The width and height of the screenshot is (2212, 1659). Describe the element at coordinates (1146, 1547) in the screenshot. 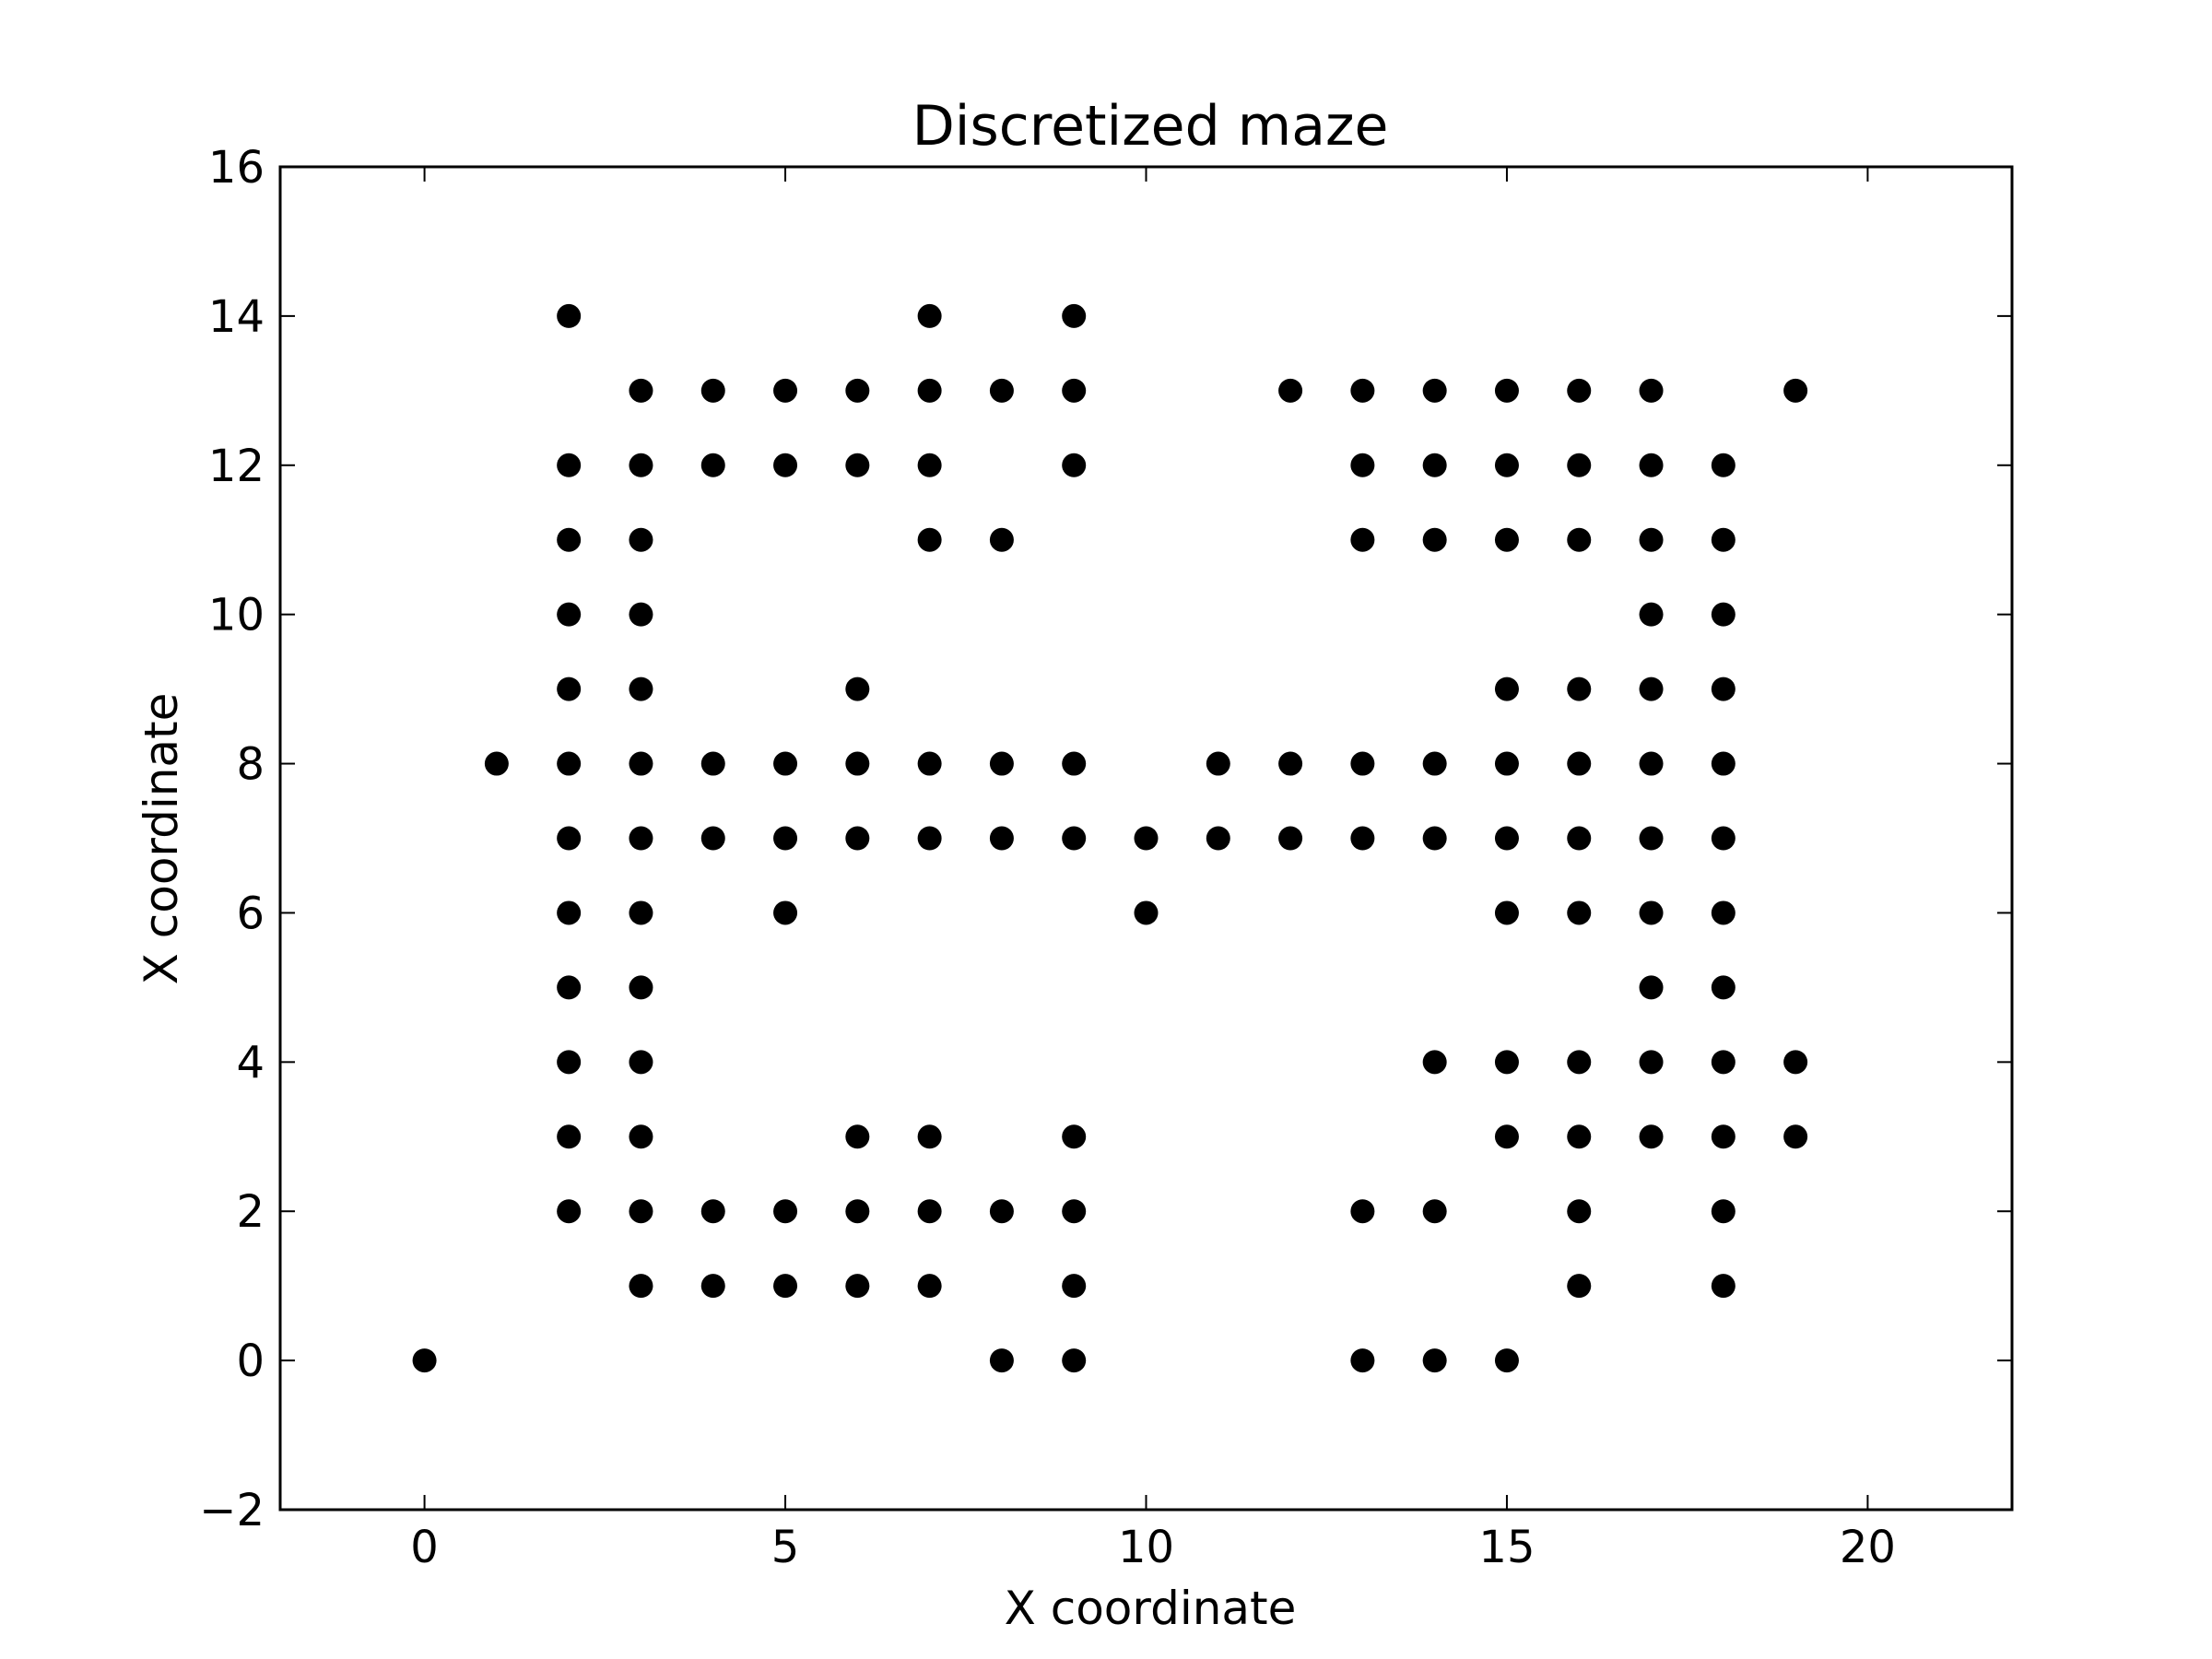

I see `x-tick-label: 10` at that location.